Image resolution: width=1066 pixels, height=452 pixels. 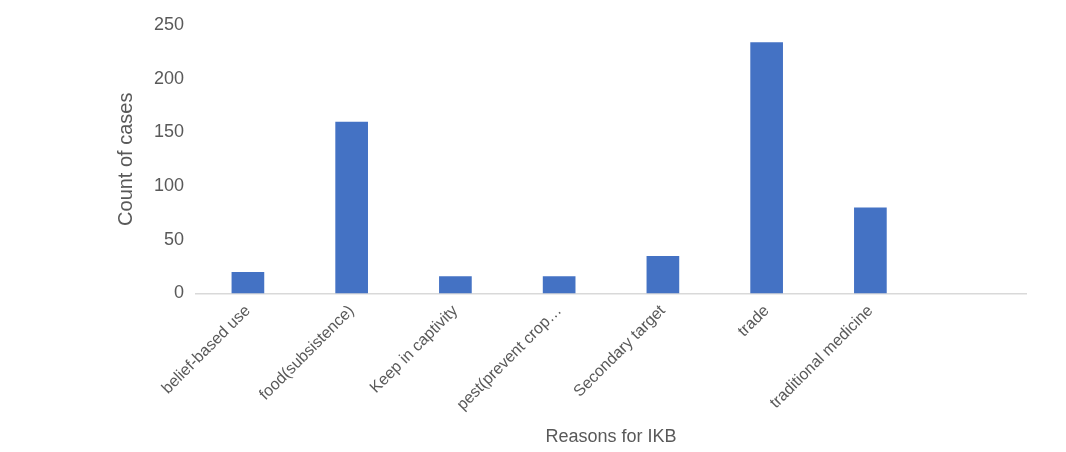 I want to click on y-tick-label: 150, so click(x=169, y=131).